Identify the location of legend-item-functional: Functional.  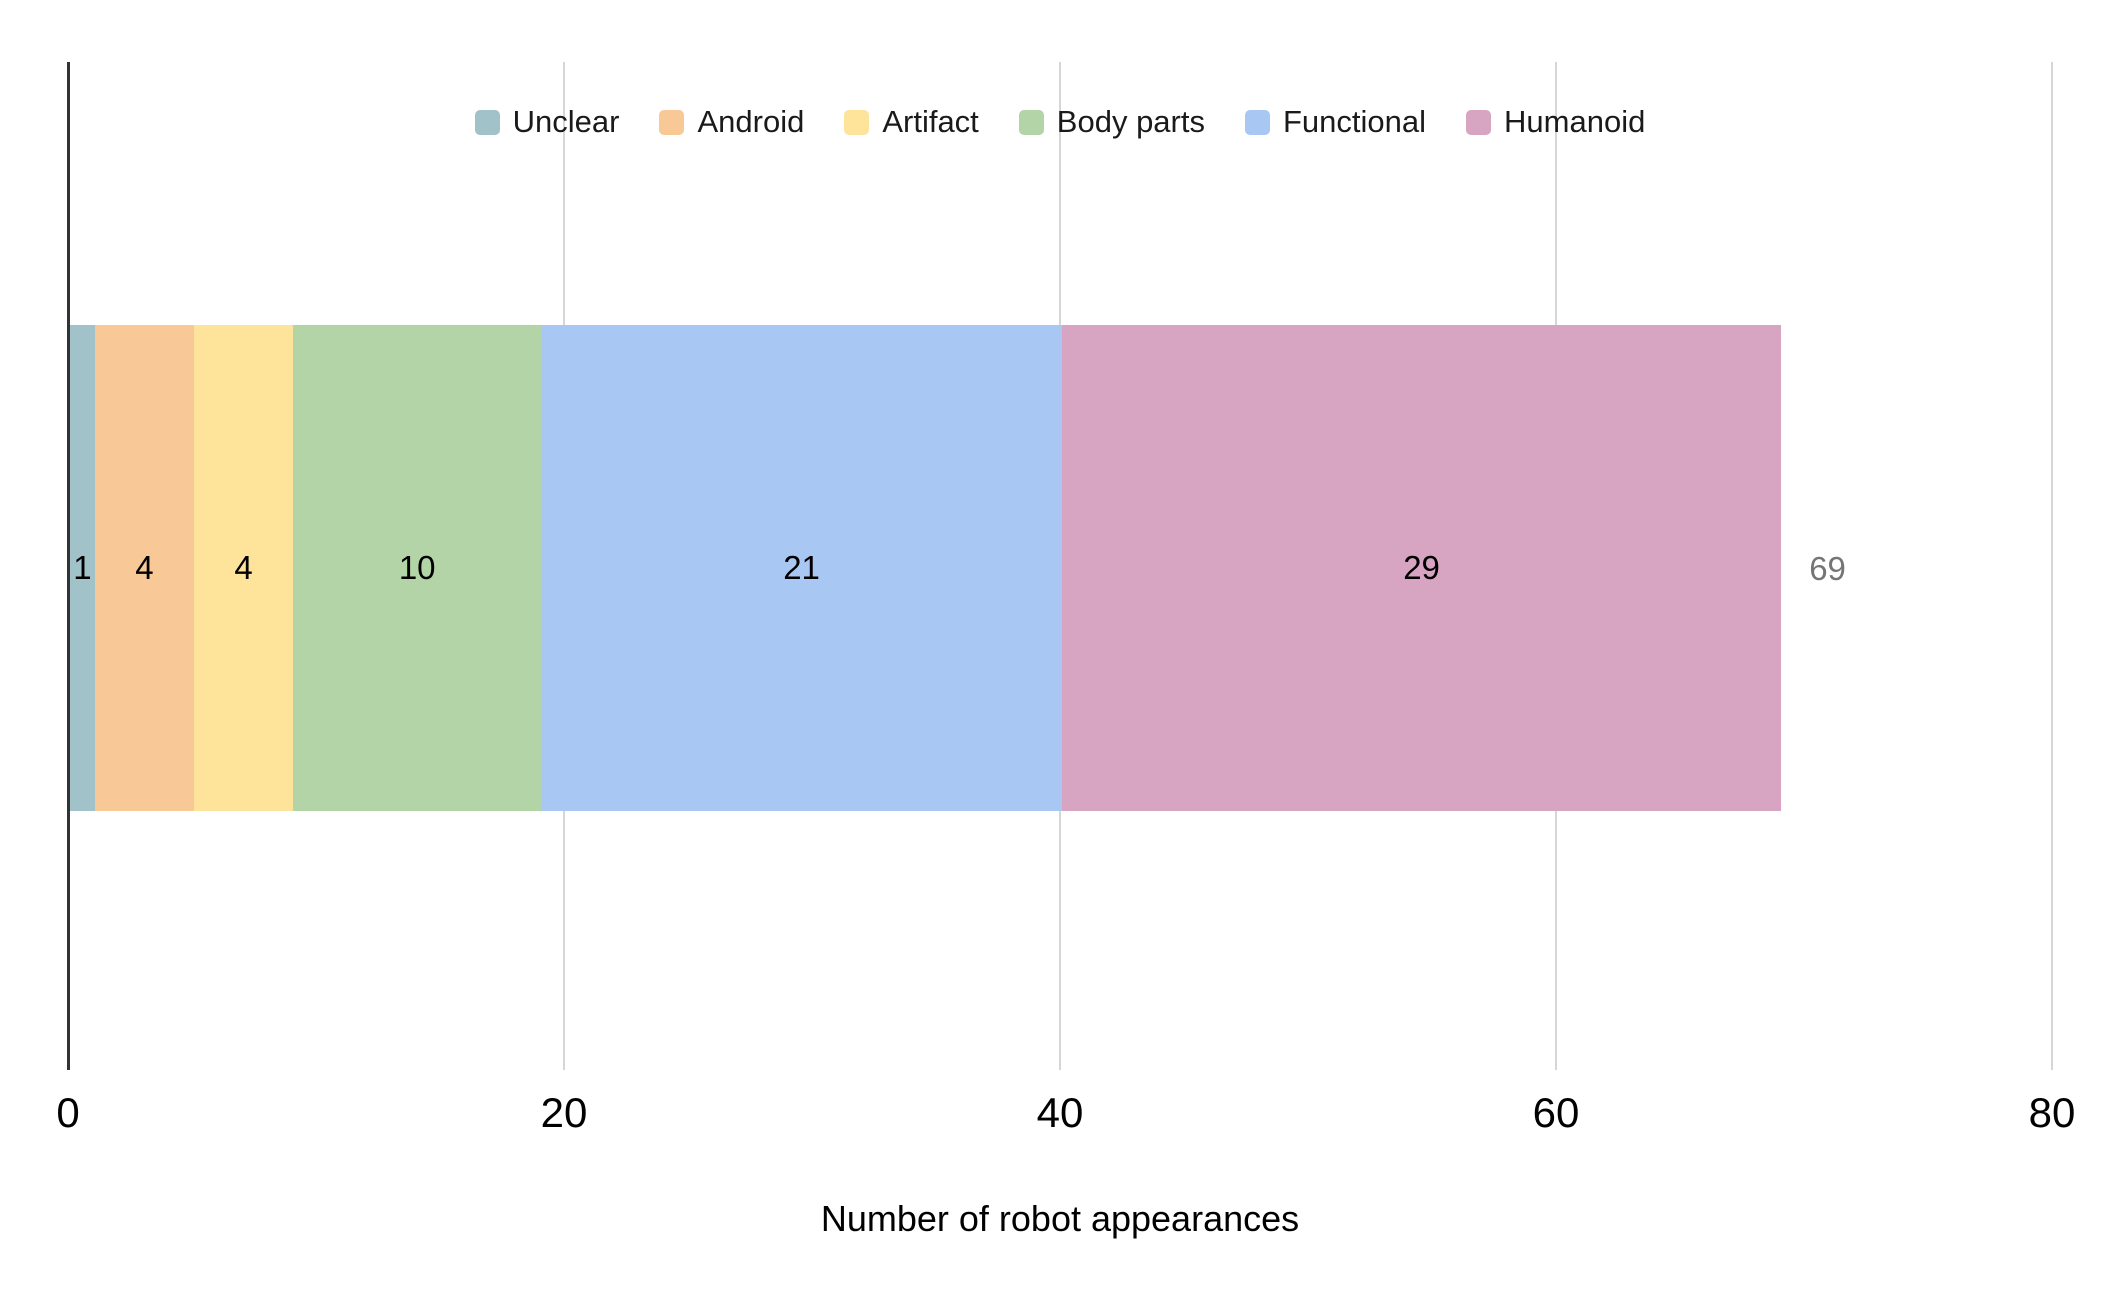
(1335, 122).